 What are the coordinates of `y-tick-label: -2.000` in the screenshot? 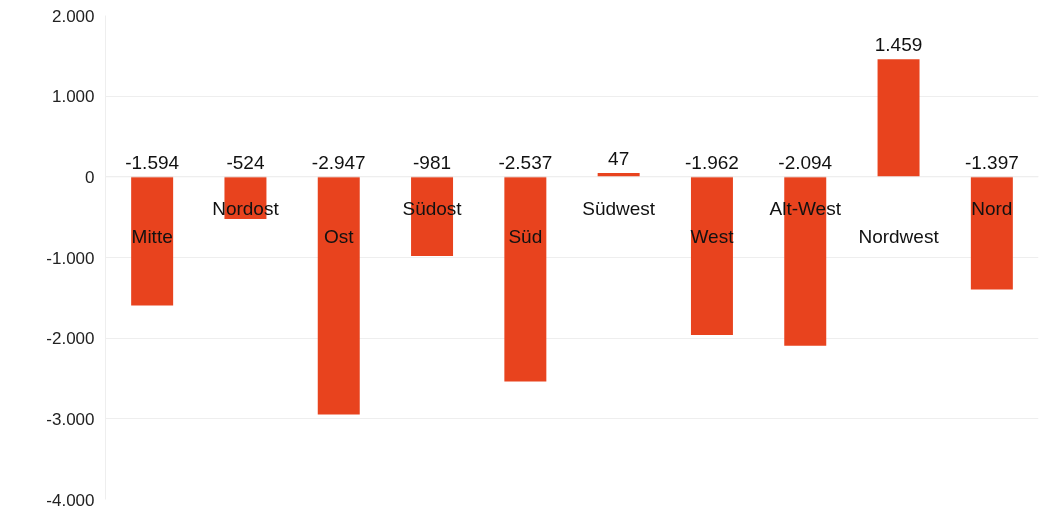 It's located at (70, 339).